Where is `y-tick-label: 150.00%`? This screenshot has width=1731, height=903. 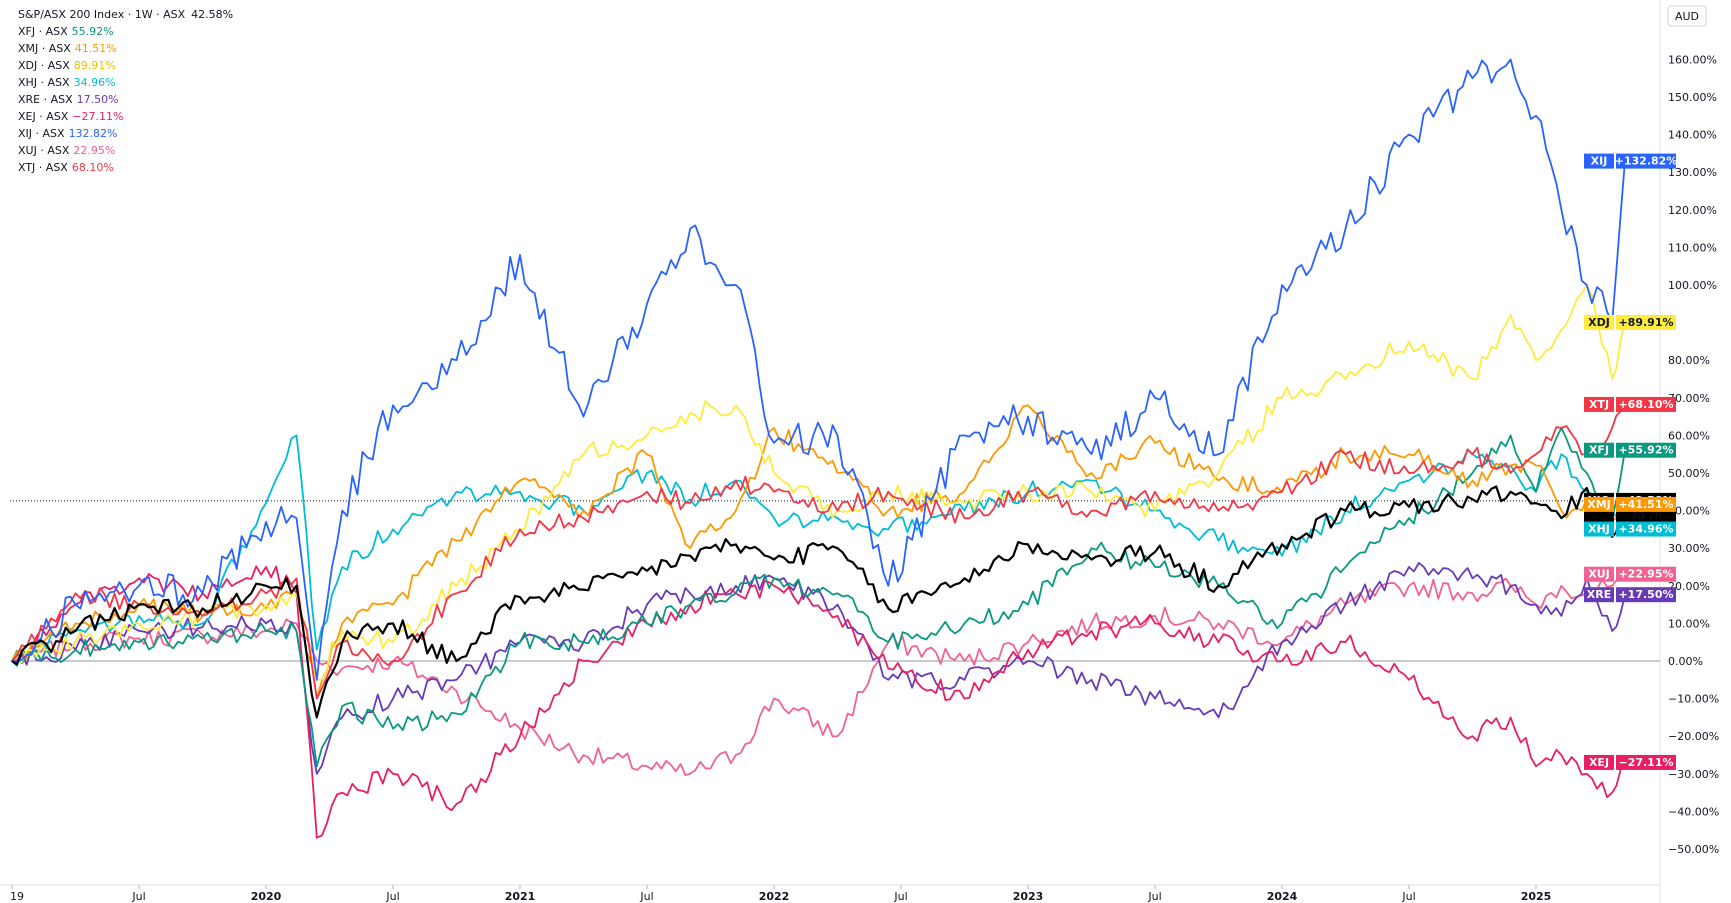 y-tick-label: 150.00% is located at coordinates (1692, 97).